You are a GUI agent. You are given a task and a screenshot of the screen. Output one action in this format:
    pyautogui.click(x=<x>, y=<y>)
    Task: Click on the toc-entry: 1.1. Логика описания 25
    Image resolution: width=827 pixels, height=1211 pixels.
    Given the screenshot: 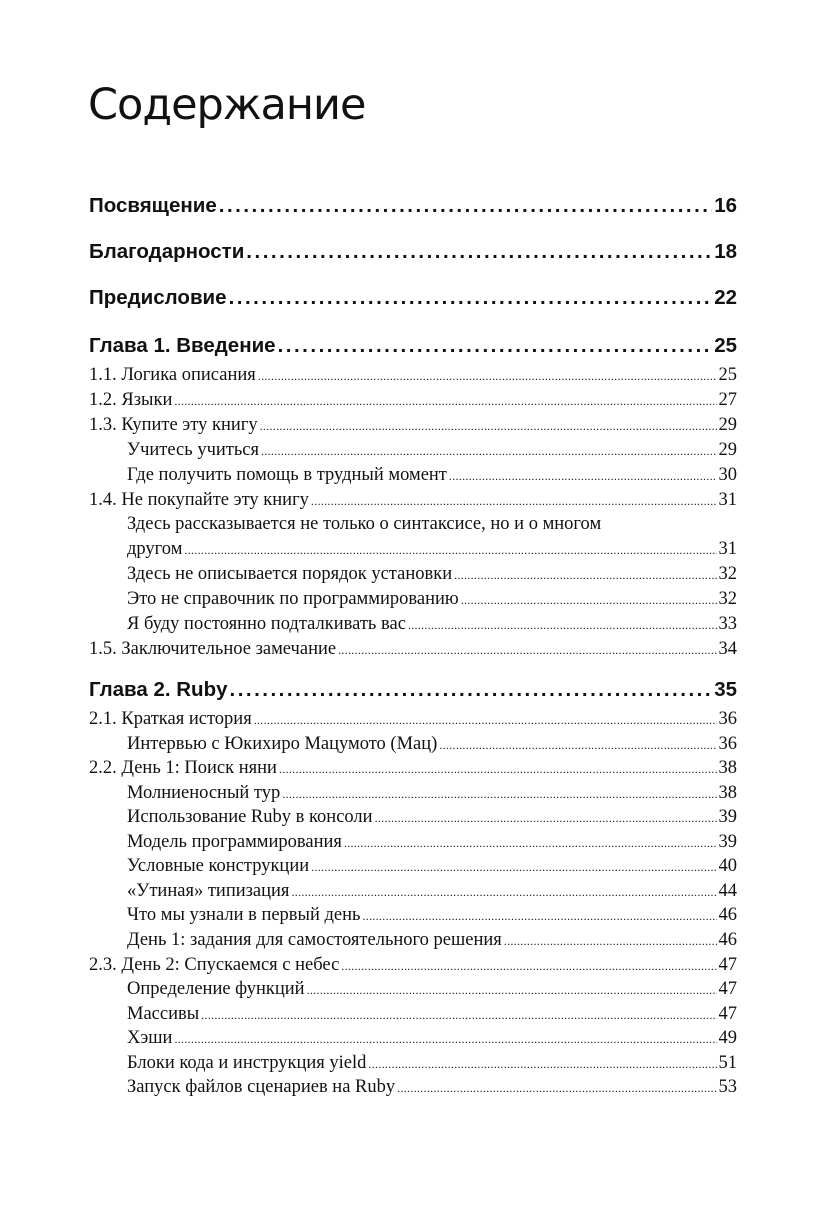 What is the action you would take?
    pyautogui.click(x=413, y=377)
    